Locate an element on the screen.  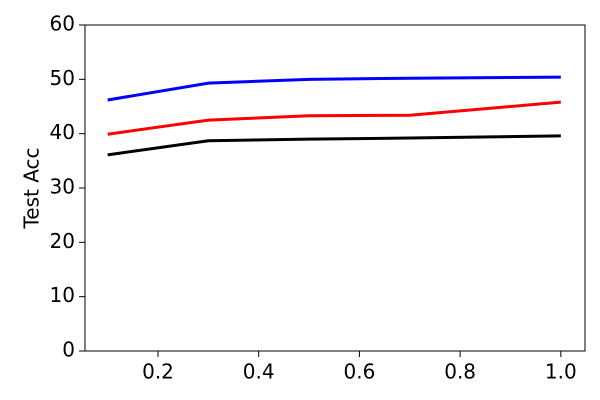
y-tick-label: 40 is located at coordinates (62, 132).